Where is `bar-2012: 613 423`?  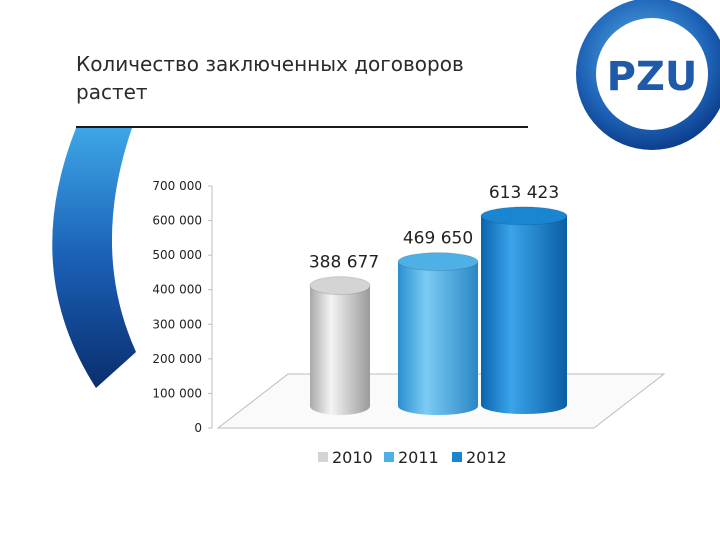 bar-2012: 613 423 is located at coordinates (524, 298).